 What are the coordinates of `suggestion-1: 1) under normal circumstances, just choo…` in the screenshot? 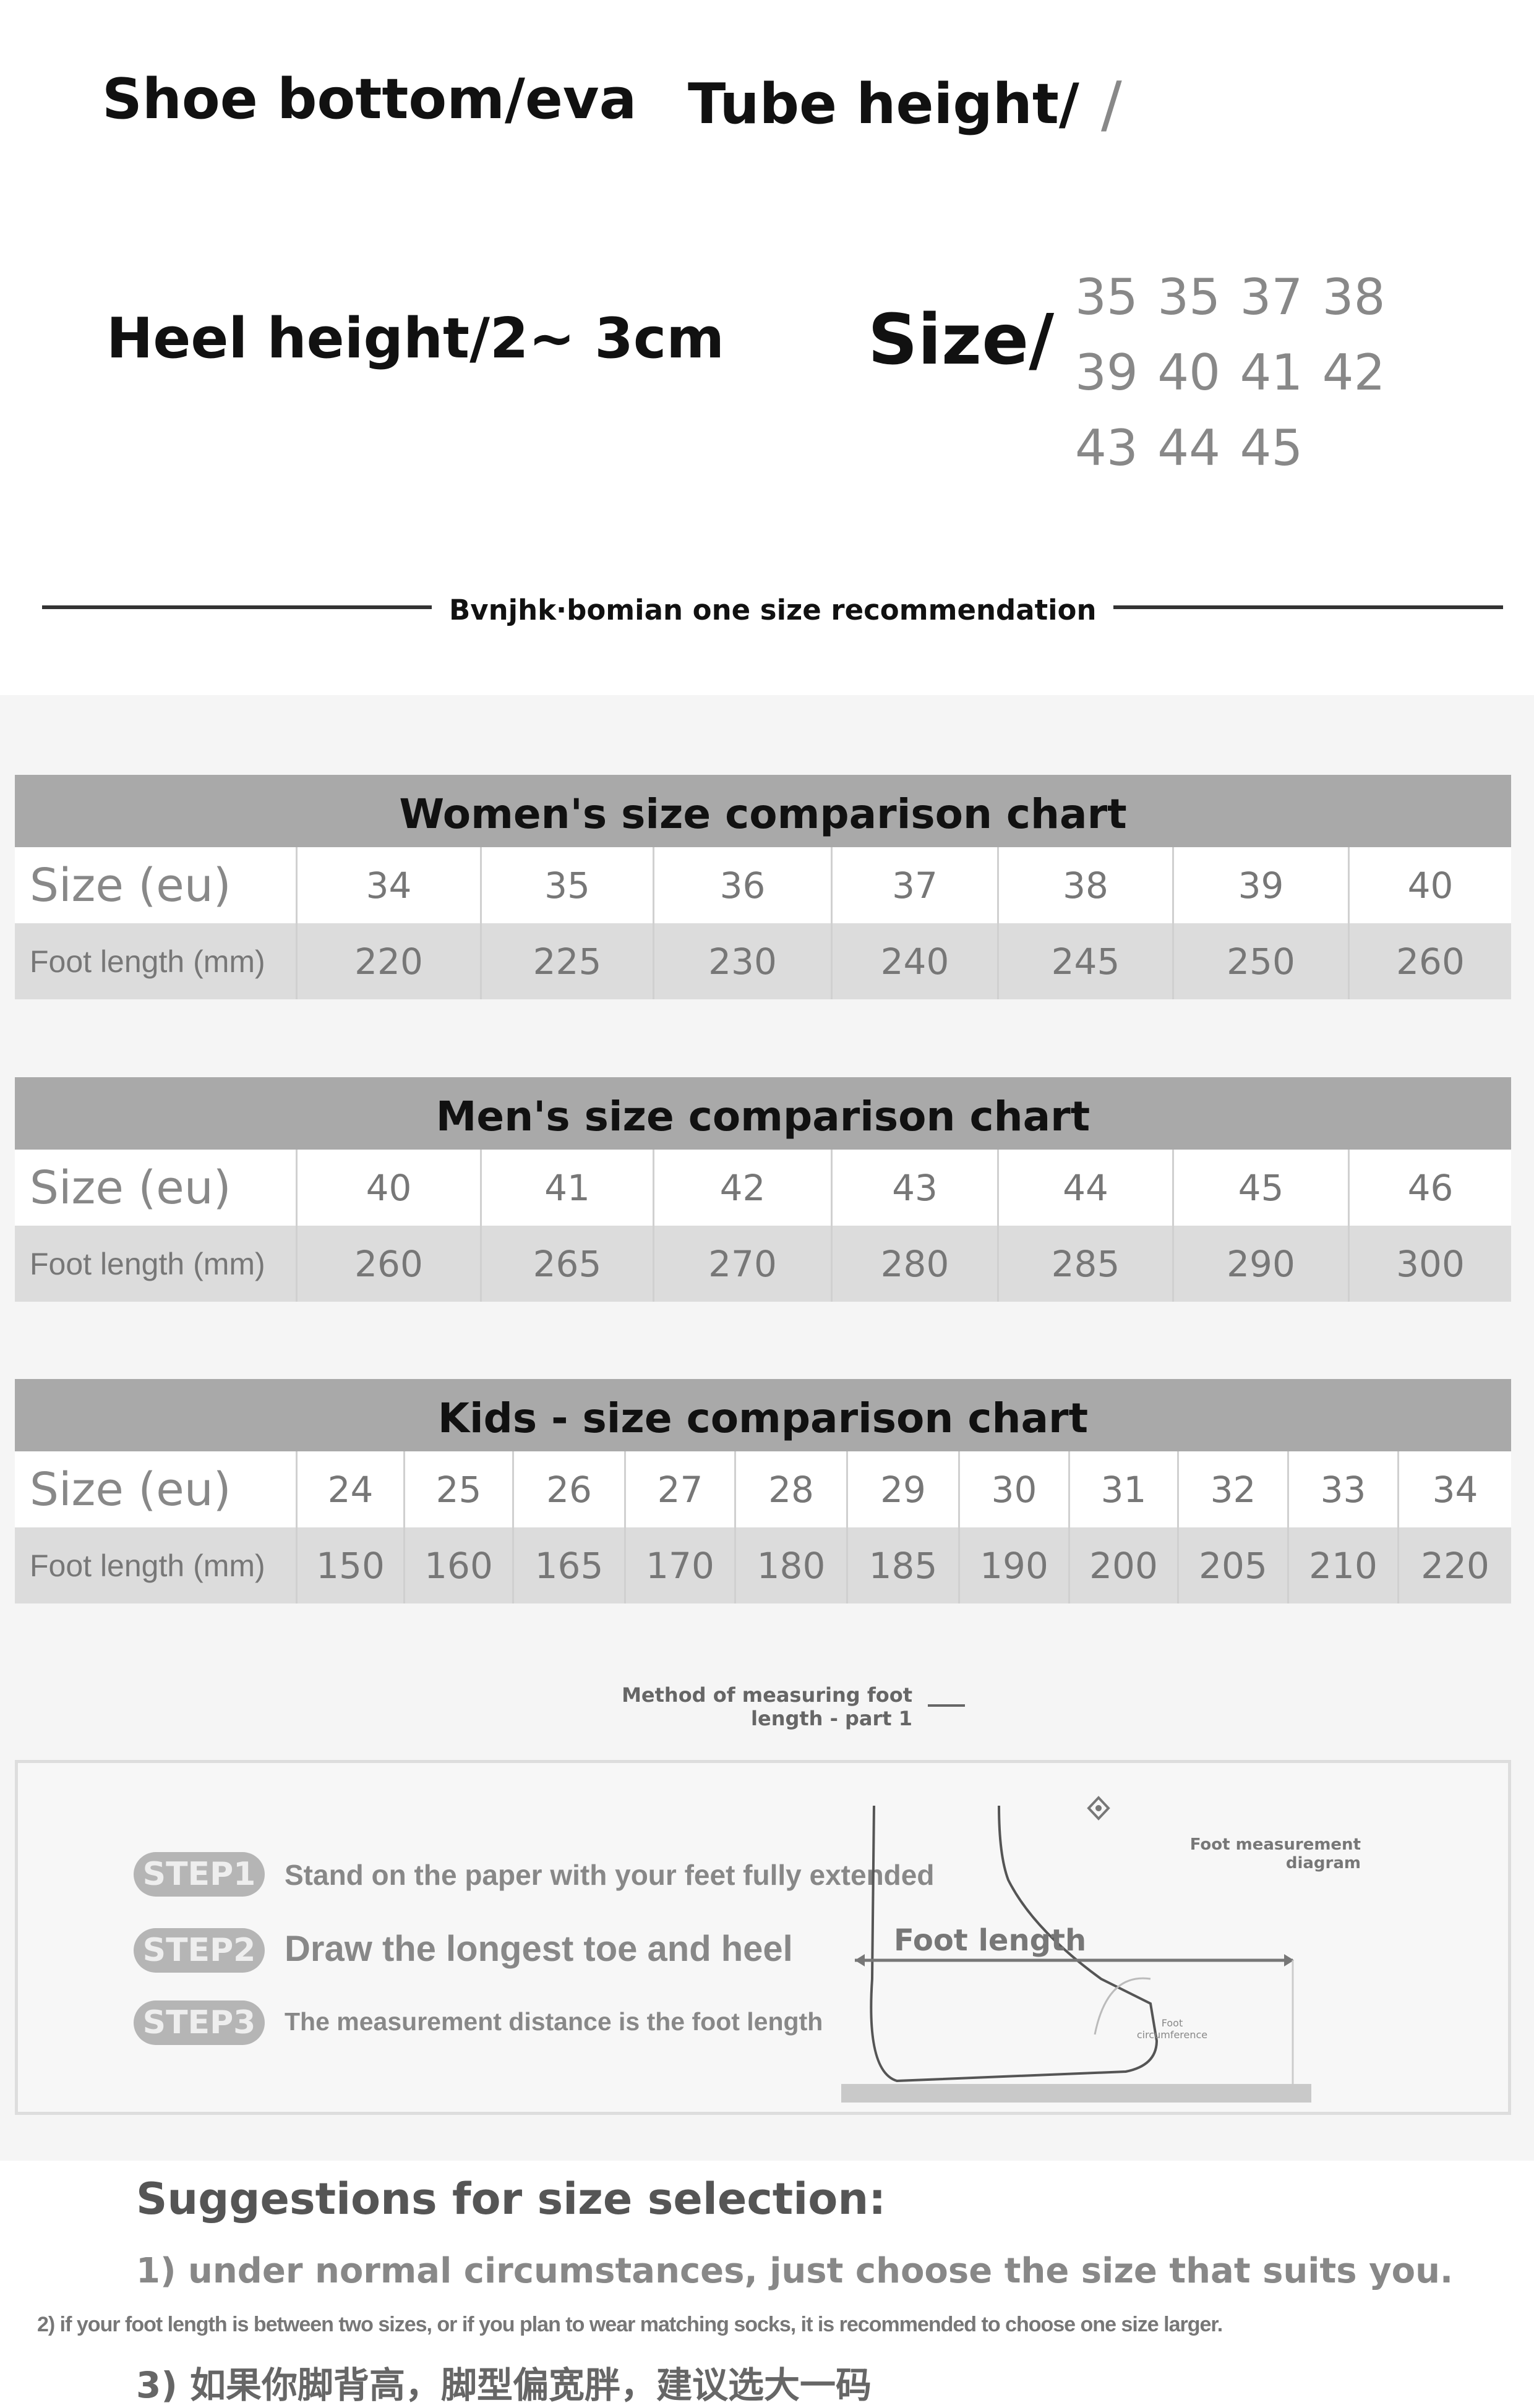 It's located at (795, 2271).